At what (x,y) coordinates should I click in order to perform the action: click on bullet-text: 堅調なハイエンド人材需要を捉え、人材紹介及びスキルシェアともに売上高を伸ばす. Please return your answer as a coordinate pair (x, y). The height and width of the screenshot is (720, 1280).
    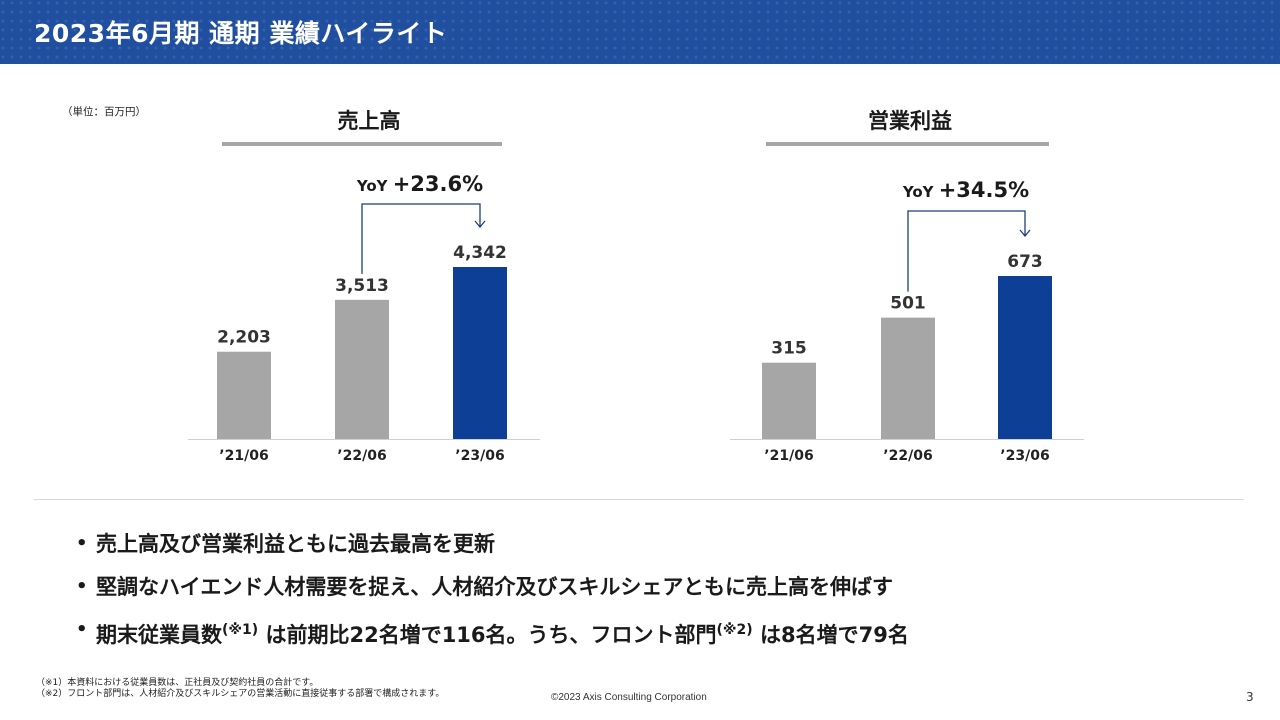
    Looking at the image, I should click on (494, 587).